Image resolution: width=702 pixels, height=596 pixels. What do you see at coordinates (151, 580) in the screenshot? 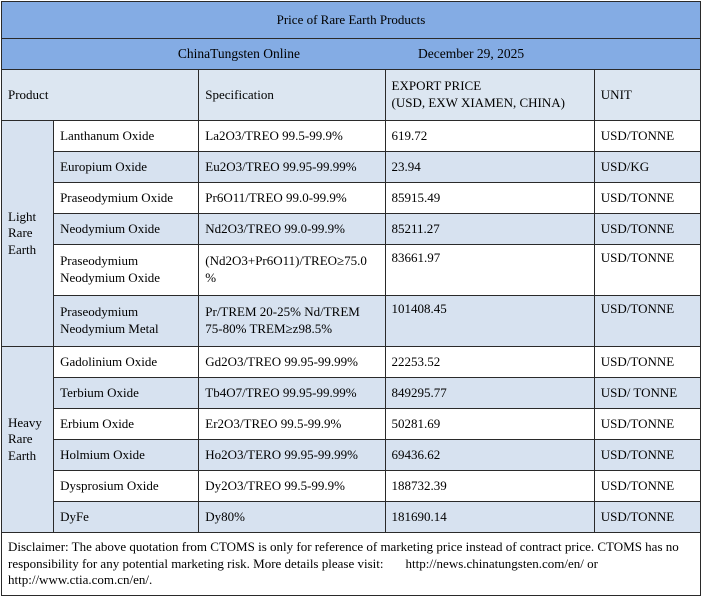
I see `disclaimer-period: .` at bounding box center [151, 580].